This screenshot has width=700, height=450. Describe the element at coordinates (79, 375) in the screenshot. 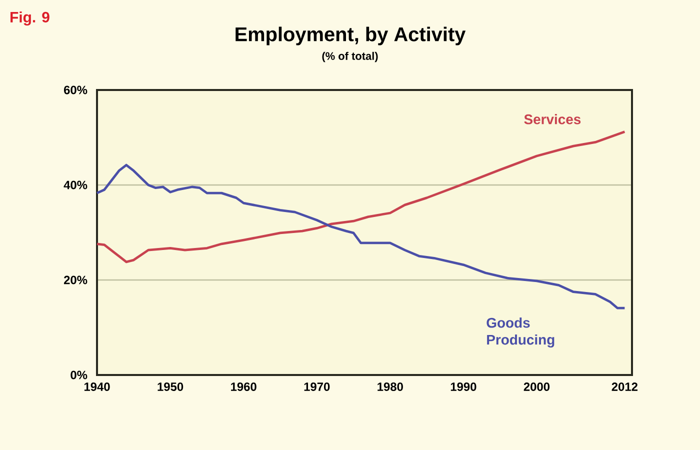

I see `y-tick-label: 0%` at that location.